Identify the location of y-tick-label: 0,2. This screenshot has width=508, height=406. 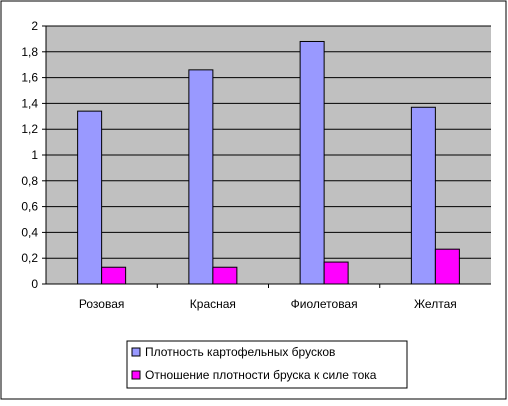
(29, 258).